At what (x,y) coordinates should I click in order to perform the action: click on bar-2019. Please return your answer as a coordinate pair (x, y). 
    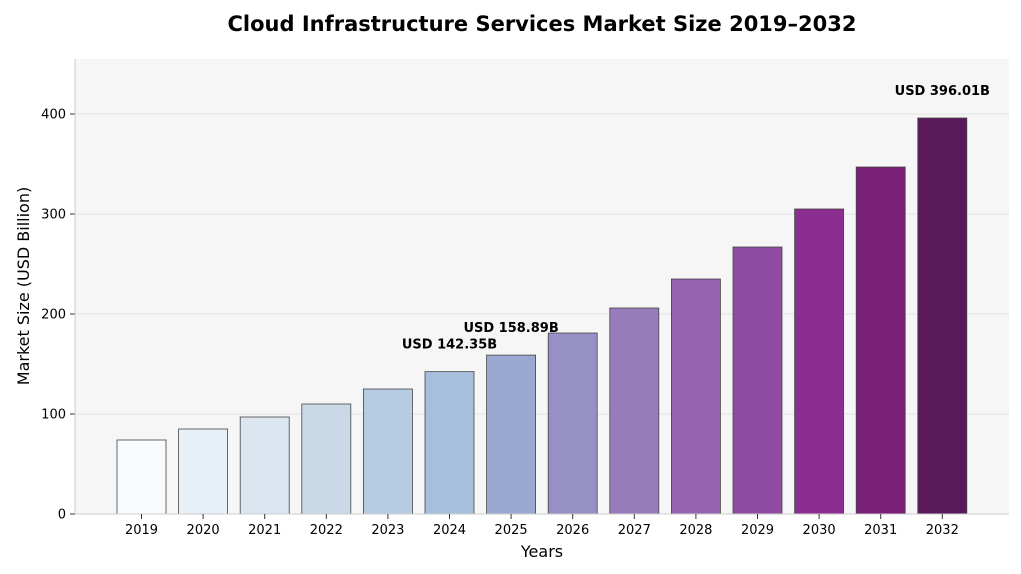
    Looking at the image, I should click on (141, 477).